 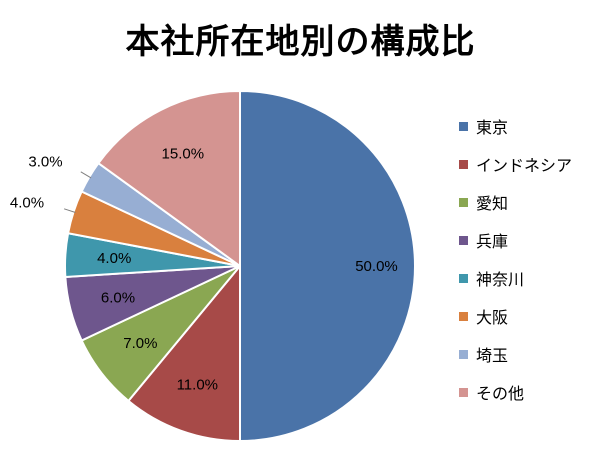 What do you see at coordinates (27, 203) in the screenshot?
I see `data-label-6: 4.0%` at bounding box center [27, 203].